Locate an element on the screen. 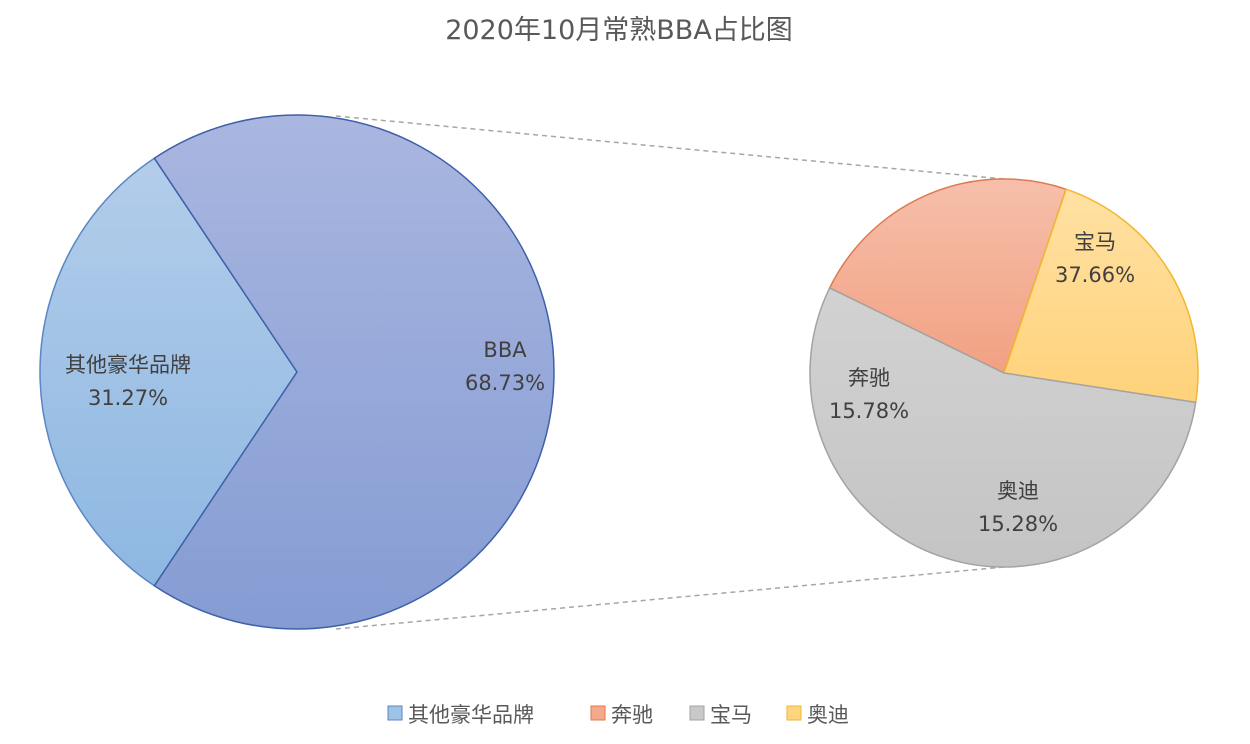 The width and height of the screenshot is (1250, 744). pie-slice-benz is located at coordinates (948, 276).